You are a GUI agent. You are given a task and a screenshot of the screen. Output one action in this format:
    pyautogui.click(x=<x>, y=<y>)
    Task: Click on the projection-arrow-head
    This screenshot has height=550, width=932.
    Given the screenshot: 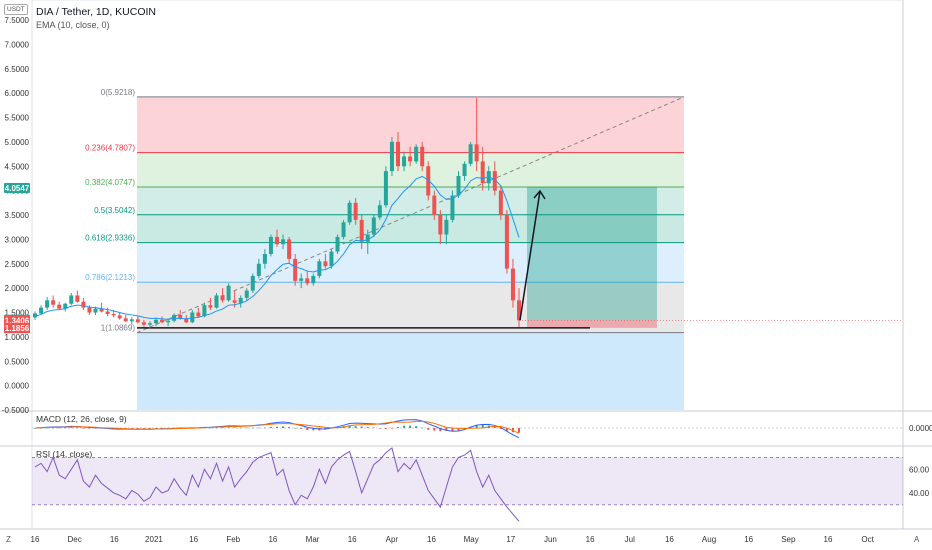 What is the action you would take?
    pyautogui.click(x=539, y=194)
    